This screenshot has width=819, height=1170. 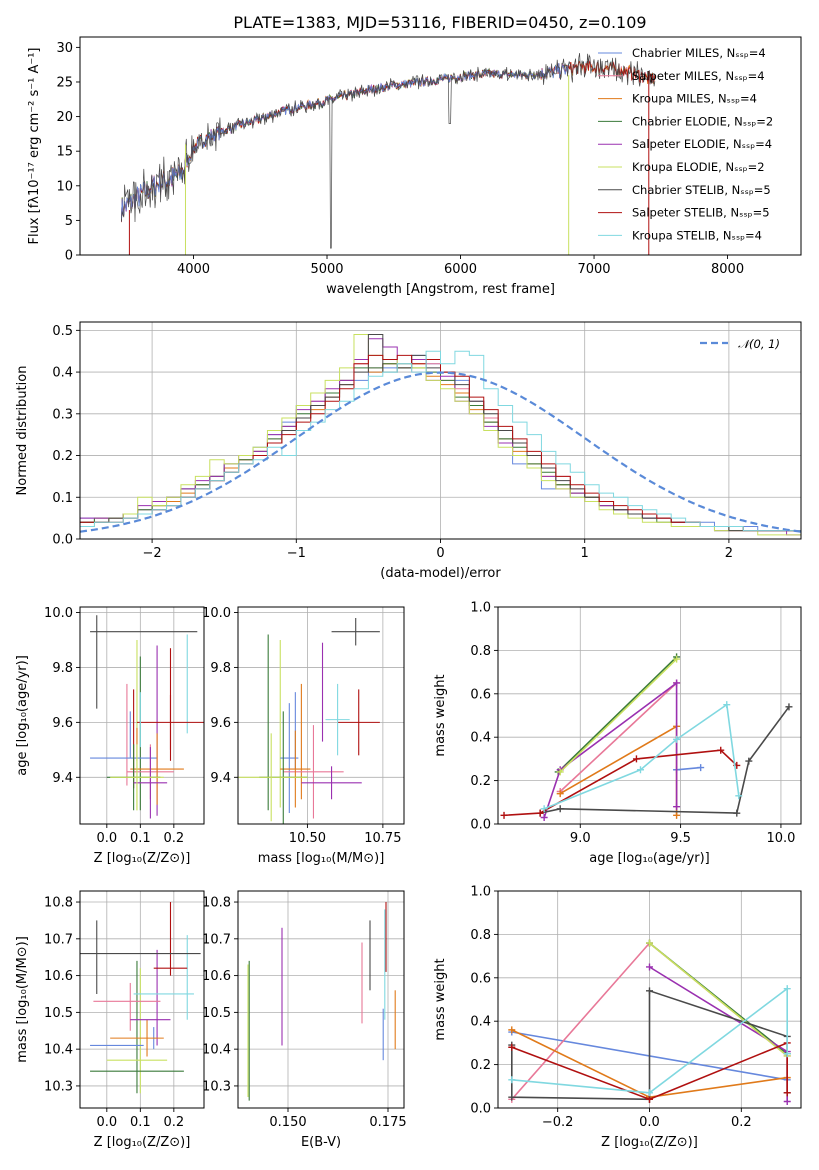 I want to click on x-tick-label: 10.0, so click(x=780, y=838).